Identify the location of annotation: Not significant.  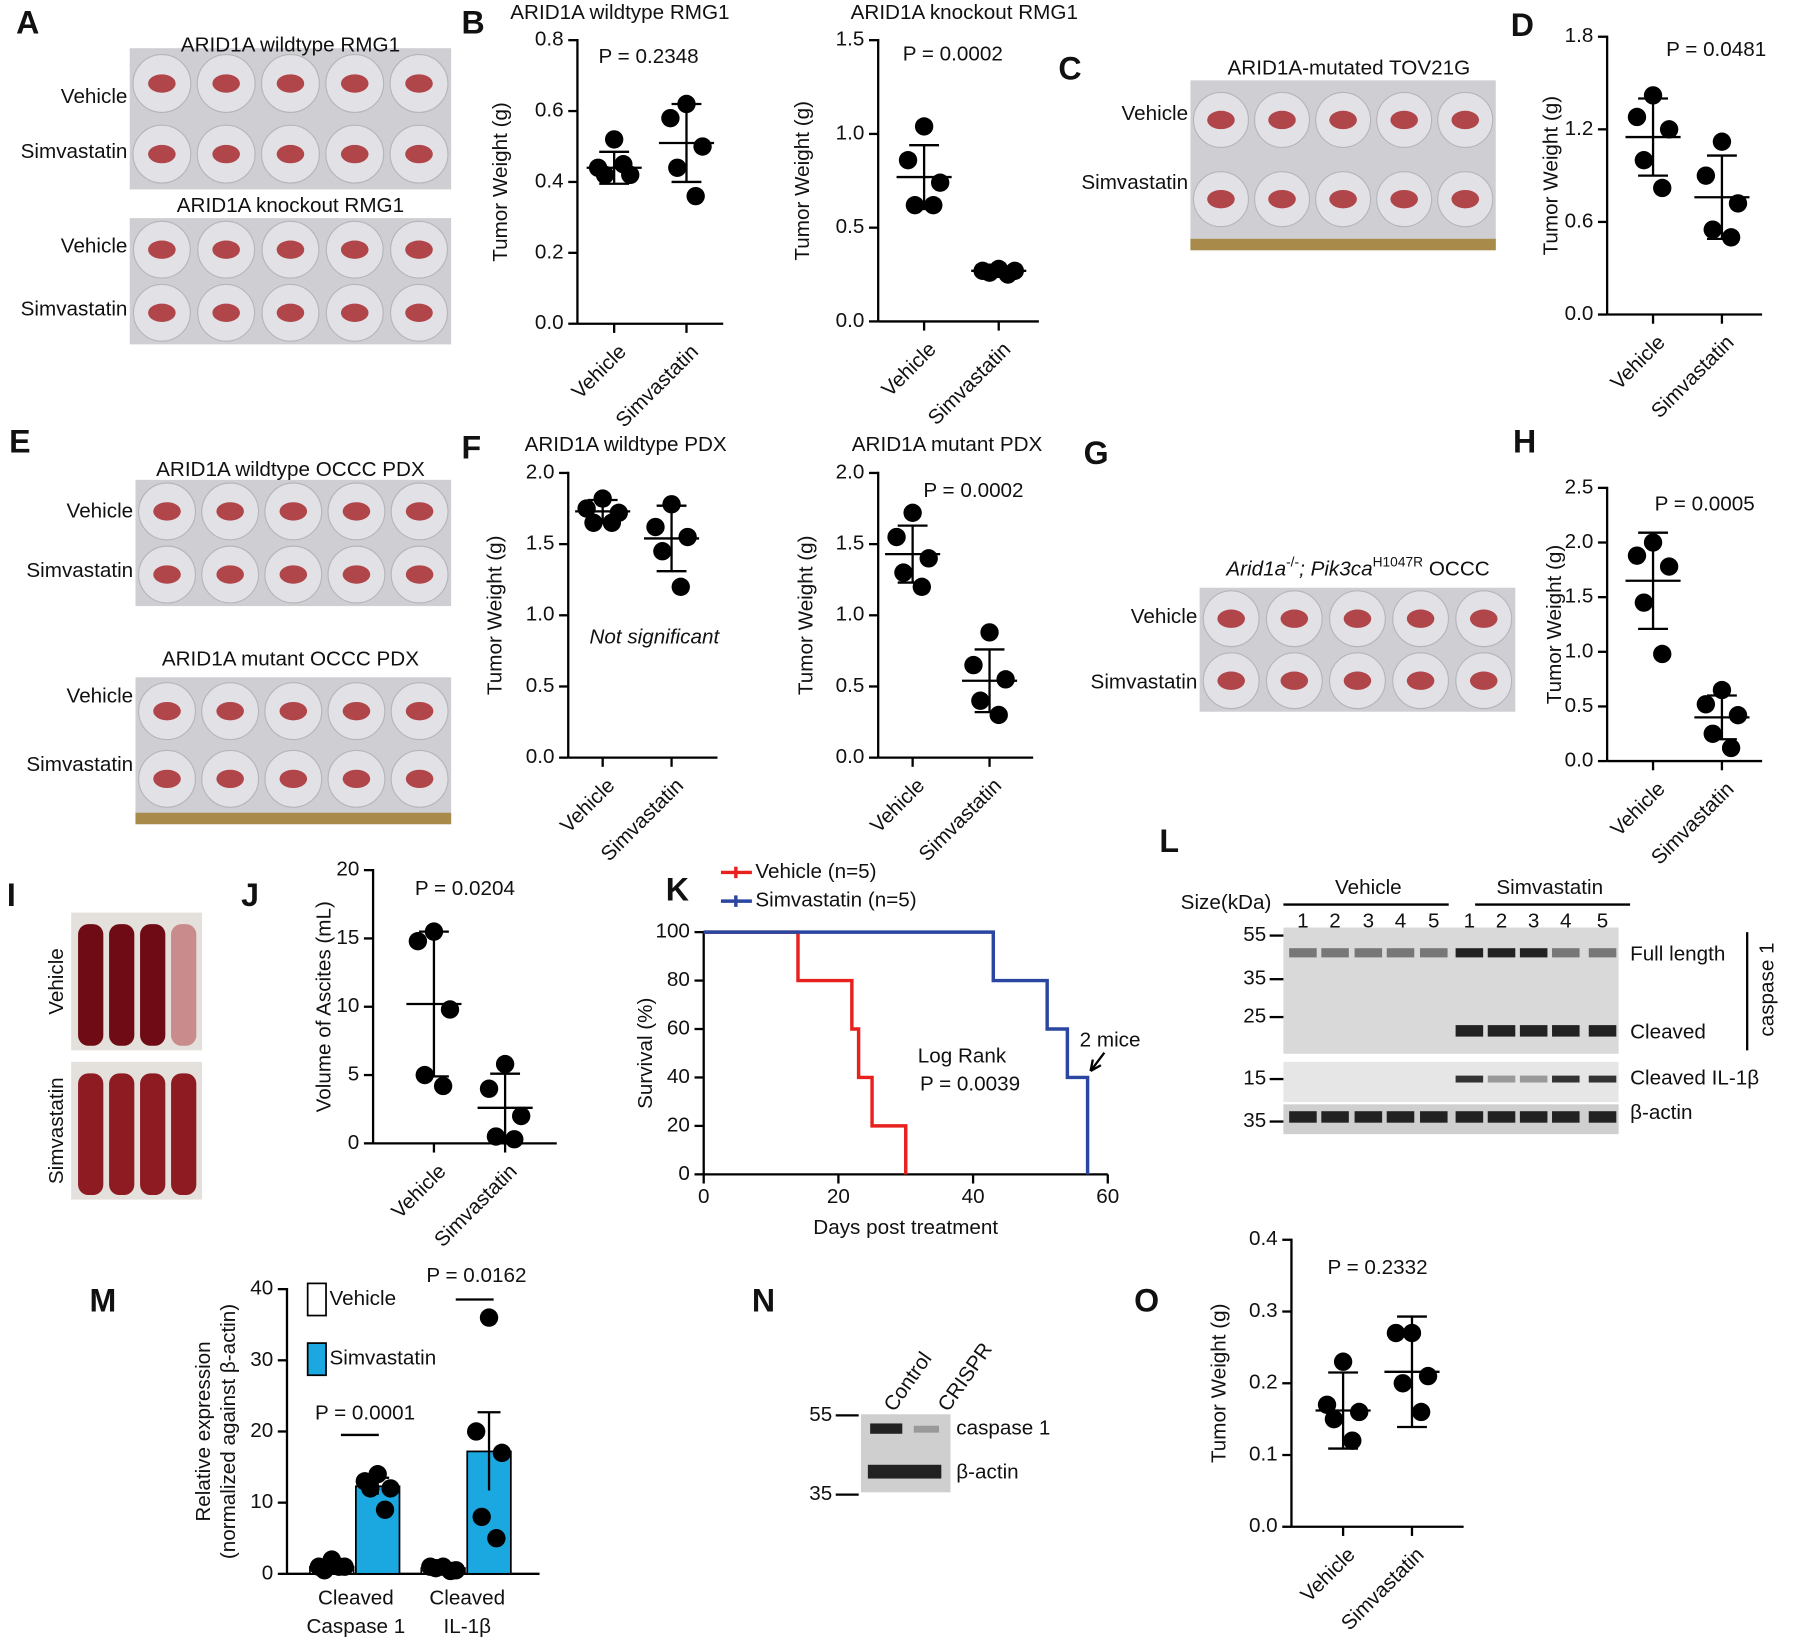
(654, 637).